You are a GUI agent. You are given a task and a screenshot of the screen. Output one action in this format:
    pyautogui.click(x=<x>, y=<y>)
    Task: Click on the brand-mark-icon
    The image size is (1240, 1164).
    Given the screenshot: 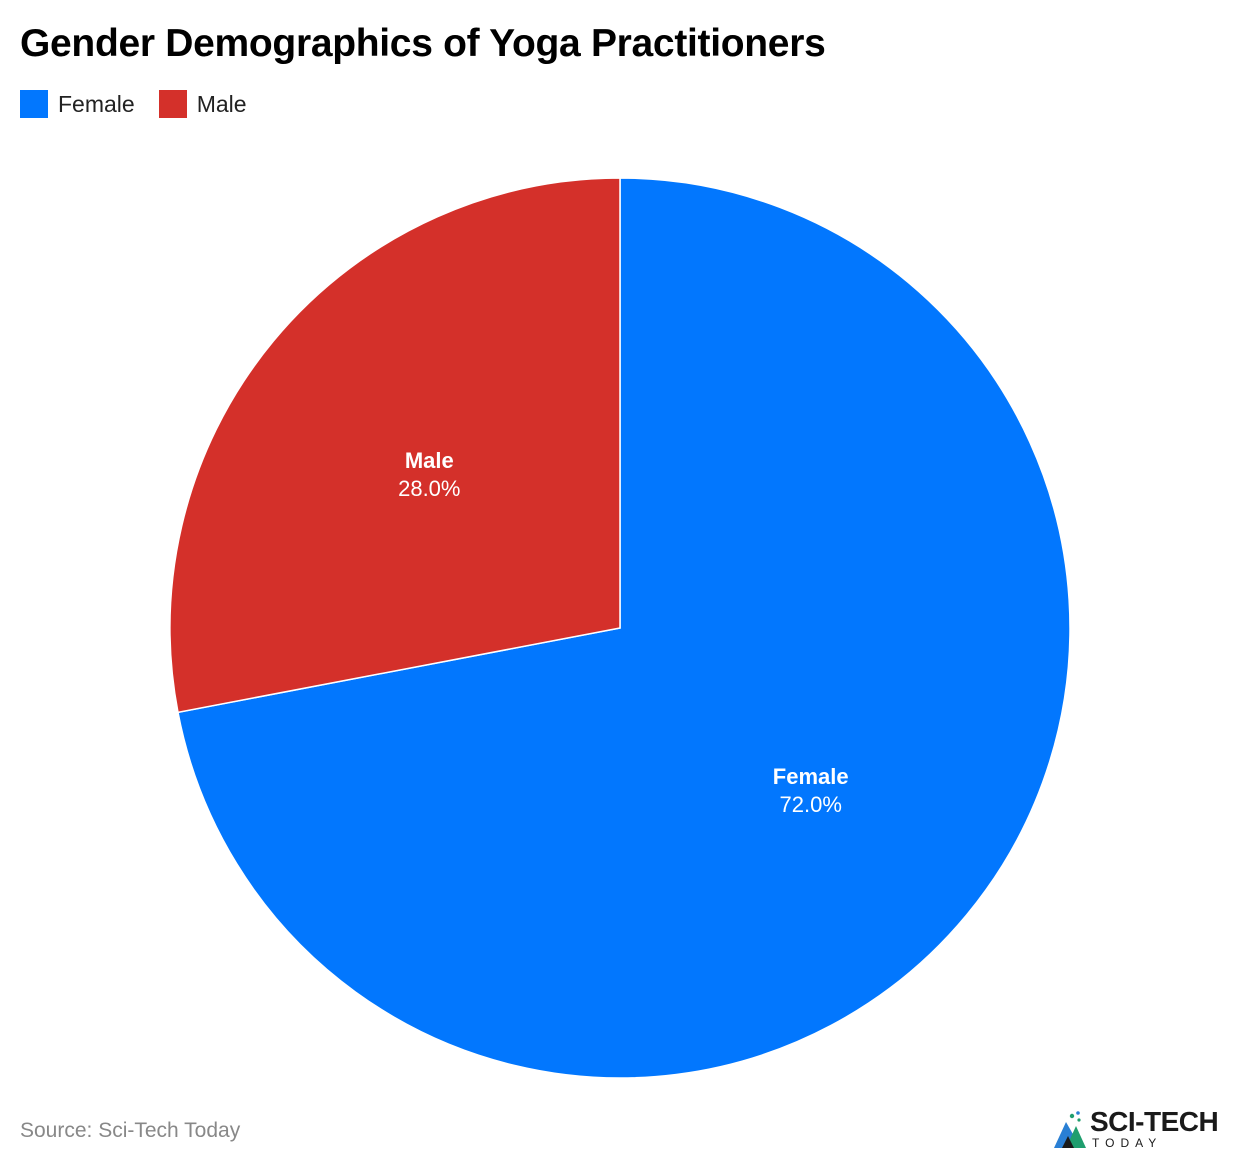 What is the action you would take?
    pyautogui.click(x=1070, y=1129)
    